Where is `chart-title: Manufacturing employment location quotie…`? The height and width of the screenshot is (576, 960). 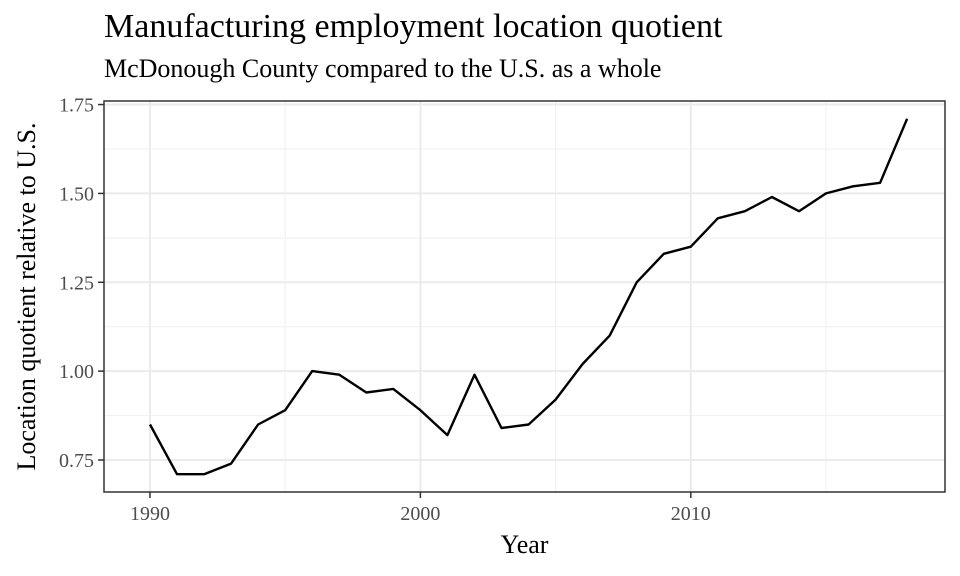
chart-title: Manufacturing employment location quotie… is located at coordinates (413, 26).